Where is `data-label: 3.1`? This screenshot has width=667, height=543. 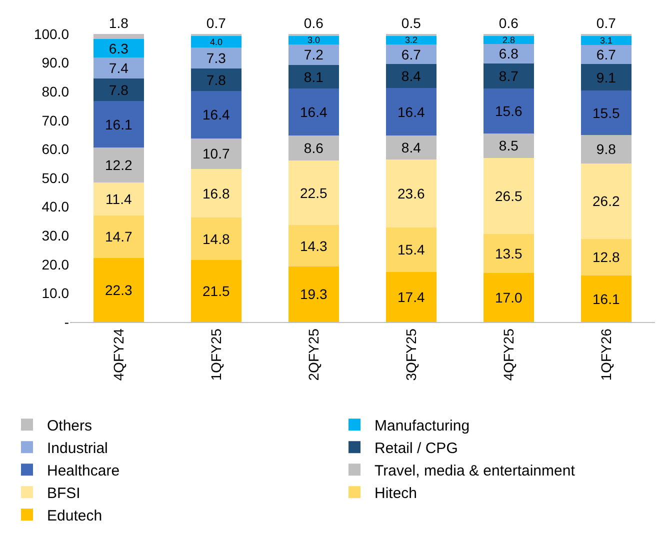 data-label: 3.1 is located at coordinates (606, 40).